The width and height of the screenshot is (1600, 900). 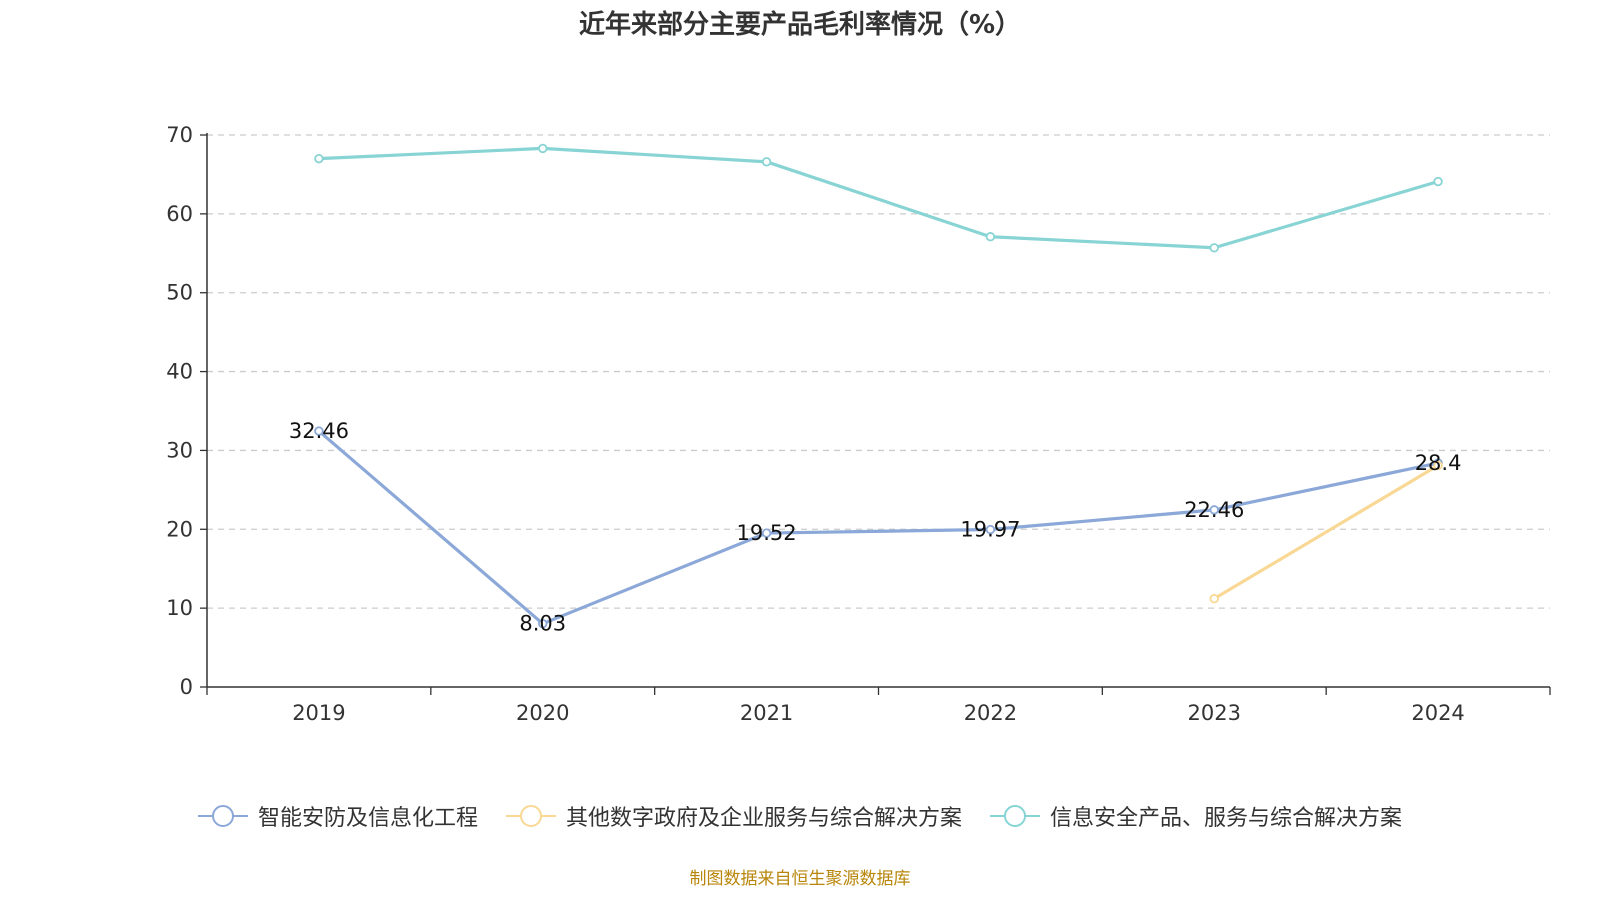 I want to click on y-tick-label: 60, so click(x=179, y=214).